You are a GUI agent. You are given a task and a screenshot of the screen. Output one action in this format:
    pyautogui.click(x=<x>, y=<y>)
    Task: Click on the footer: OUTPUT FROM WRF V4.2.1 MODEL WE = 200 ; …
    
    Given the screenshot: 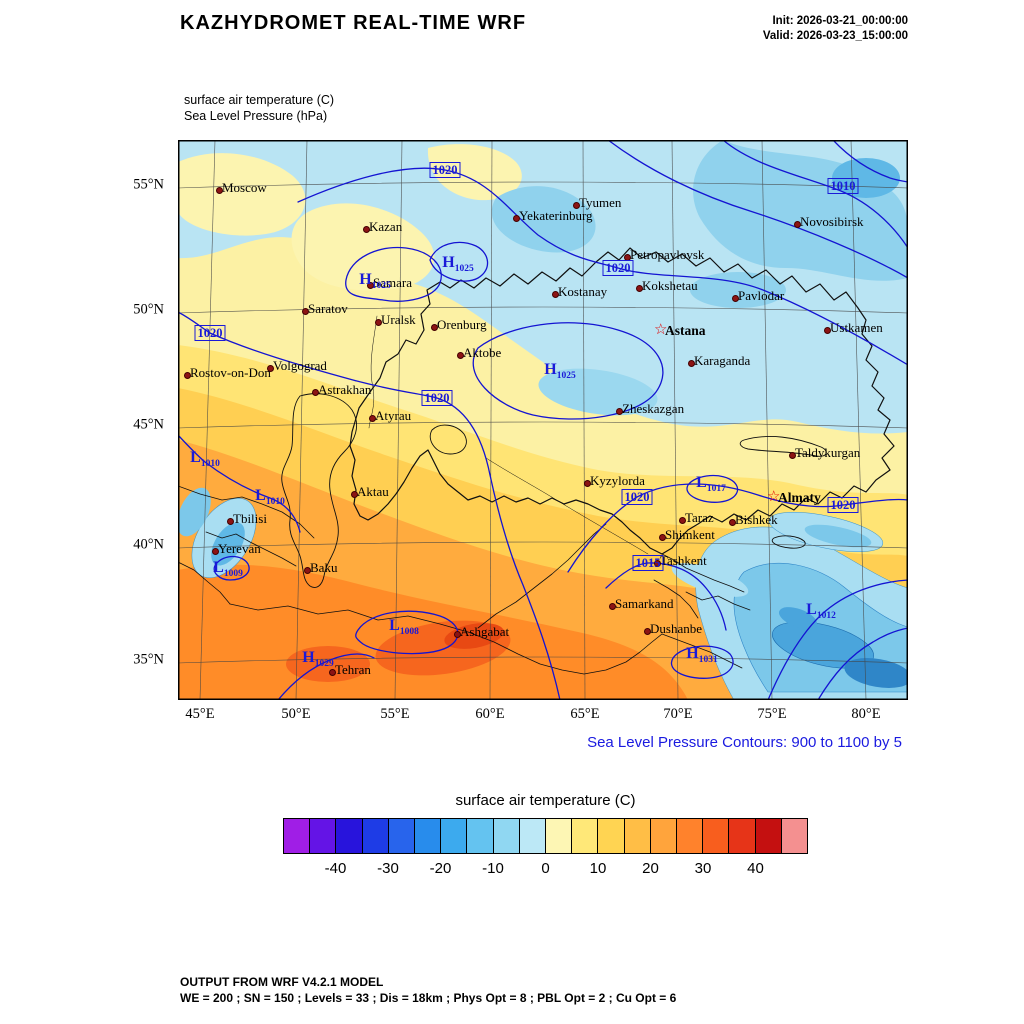 What is the action you would take?
    pyautogui.click(x=428, y=990)
    